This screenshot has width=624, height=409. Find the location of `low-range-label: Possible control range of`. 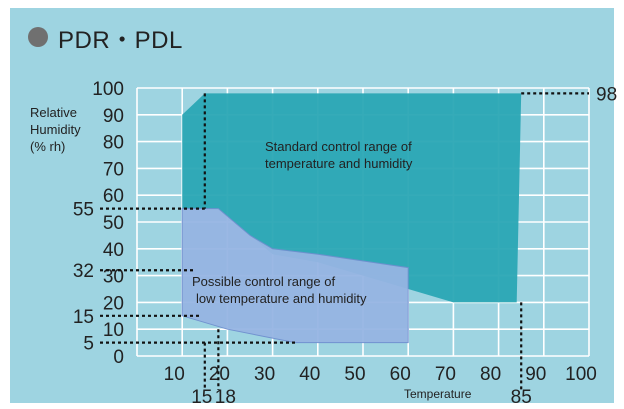

low-range-label: Possible control range of is located at coordinates (263, 281).